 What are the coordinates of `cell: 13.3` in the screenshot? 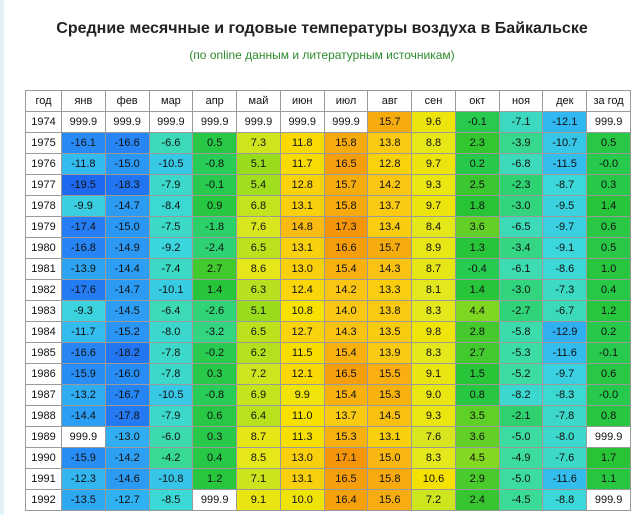 It's located at (390, 290).